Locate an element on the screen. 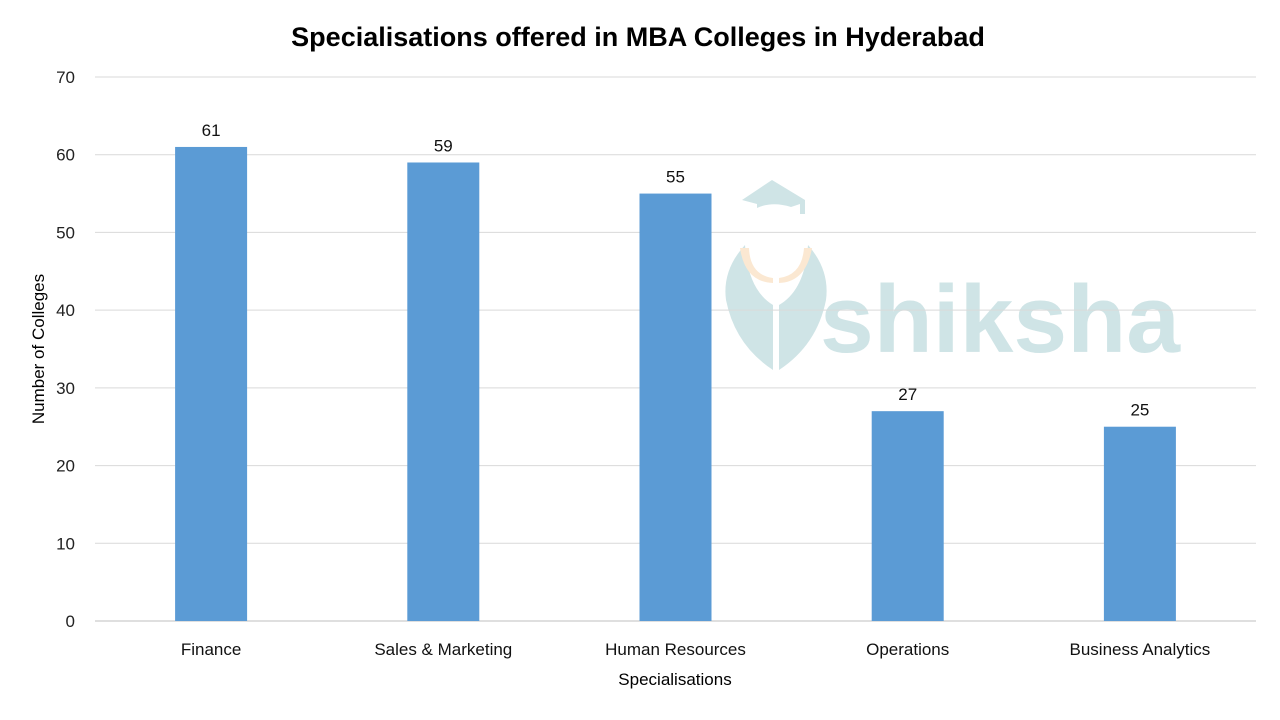  y-tick-label: 70 is located at coordinates (65, 77).